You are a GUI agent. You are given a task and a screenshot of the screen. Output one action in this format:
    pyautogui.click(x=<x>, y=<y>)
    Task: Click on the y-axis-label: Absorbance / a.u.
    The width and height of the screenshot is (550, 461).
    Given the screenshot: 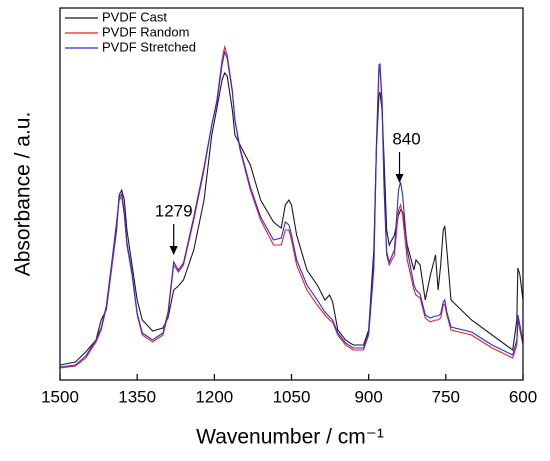 What is the action you would take?
    pyautogui.click(x=23, y=194)
    